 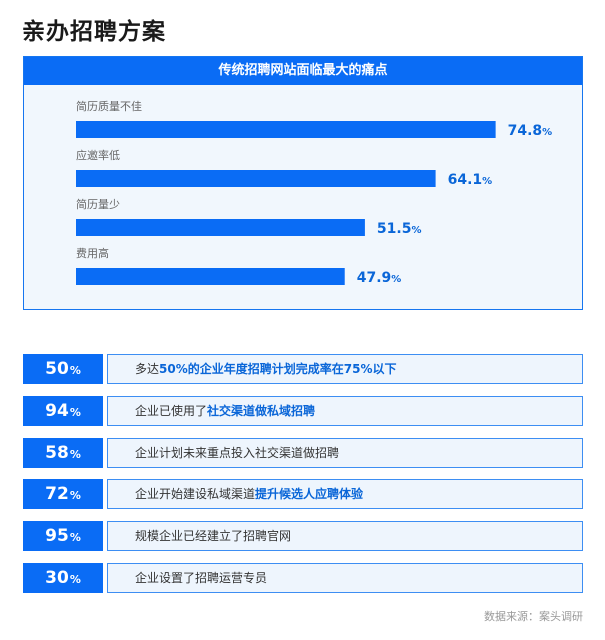 I want to click on stat-text: 企业已使用了, so click(x=171, y=411).